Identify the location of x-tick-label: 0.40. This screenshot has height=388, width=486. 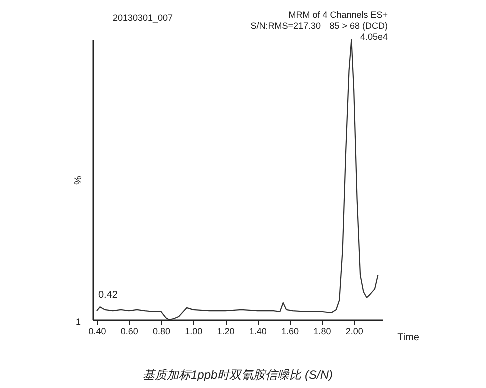
(97, 331).